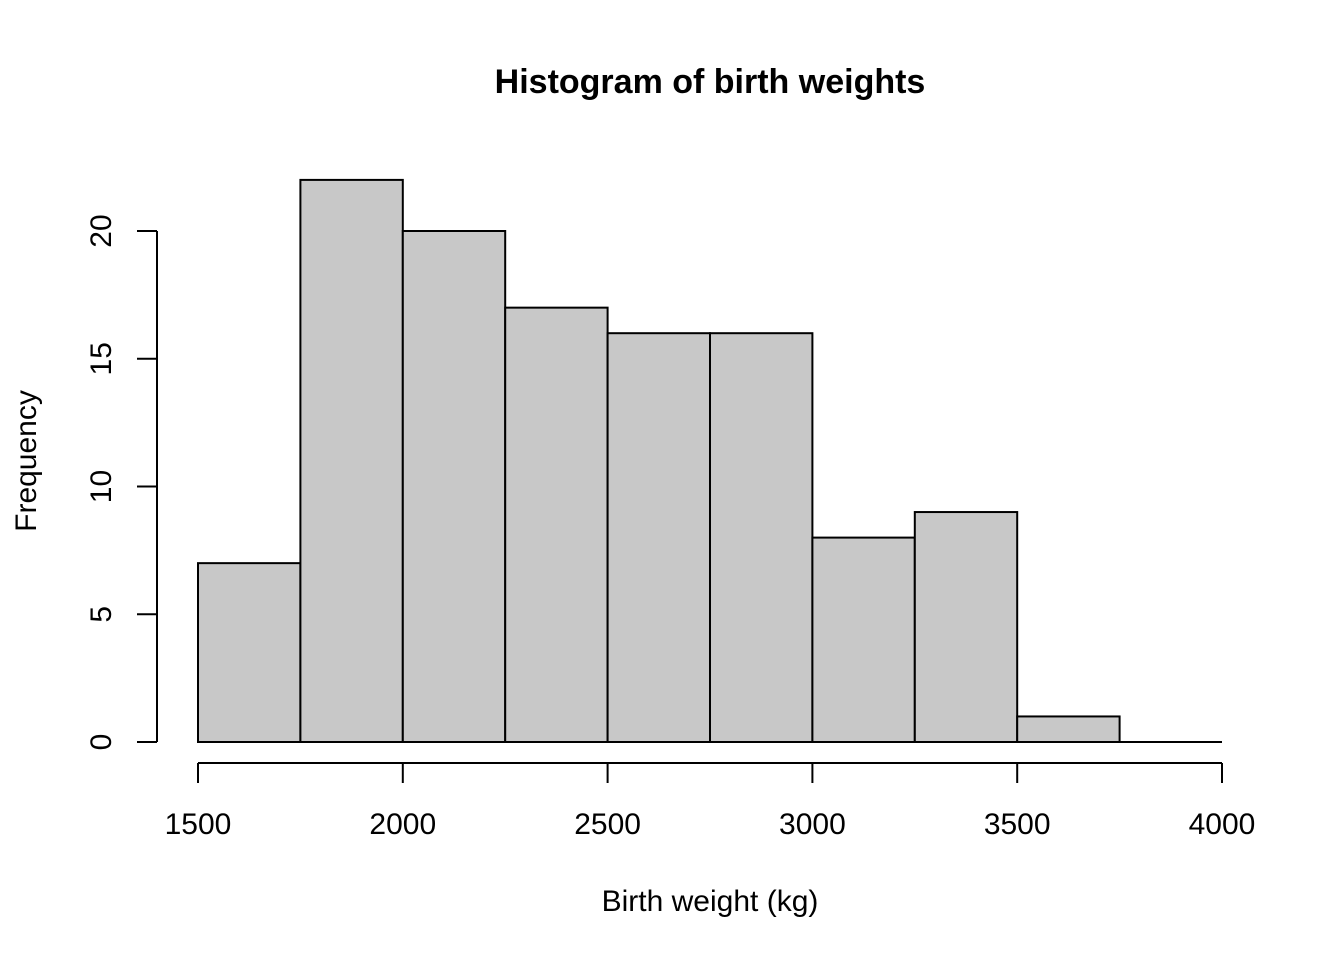 Image resolution: width=1344 pixels, height=960 pixels. Describe the element at coordinates (710, 82) in the screenshot. I see `chart-title: Histogram of birth weights` at that location.